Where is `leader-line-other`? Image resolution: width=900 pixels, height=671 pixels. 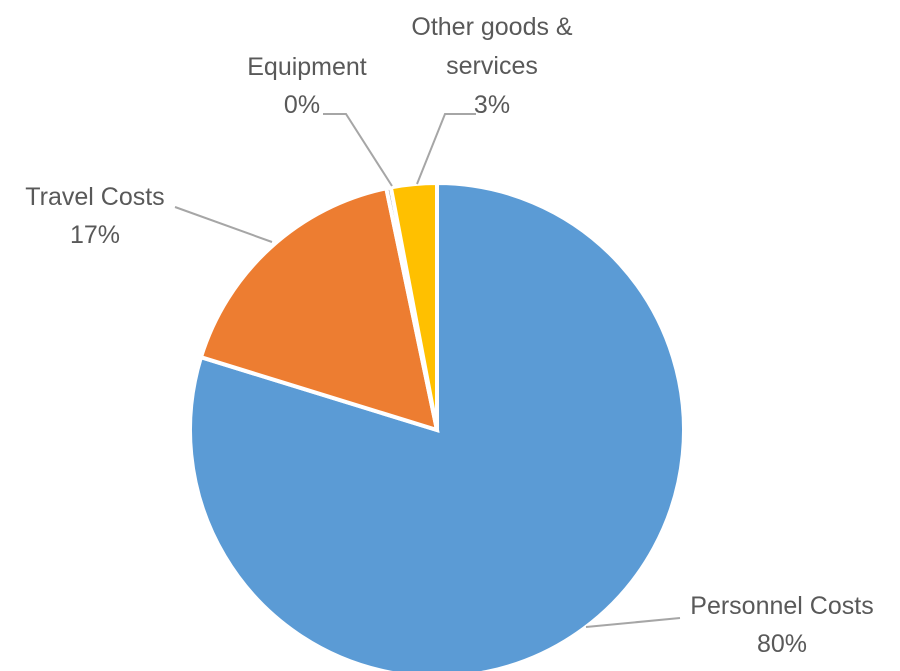
leader-line-other is located at coordinates (446, 149).